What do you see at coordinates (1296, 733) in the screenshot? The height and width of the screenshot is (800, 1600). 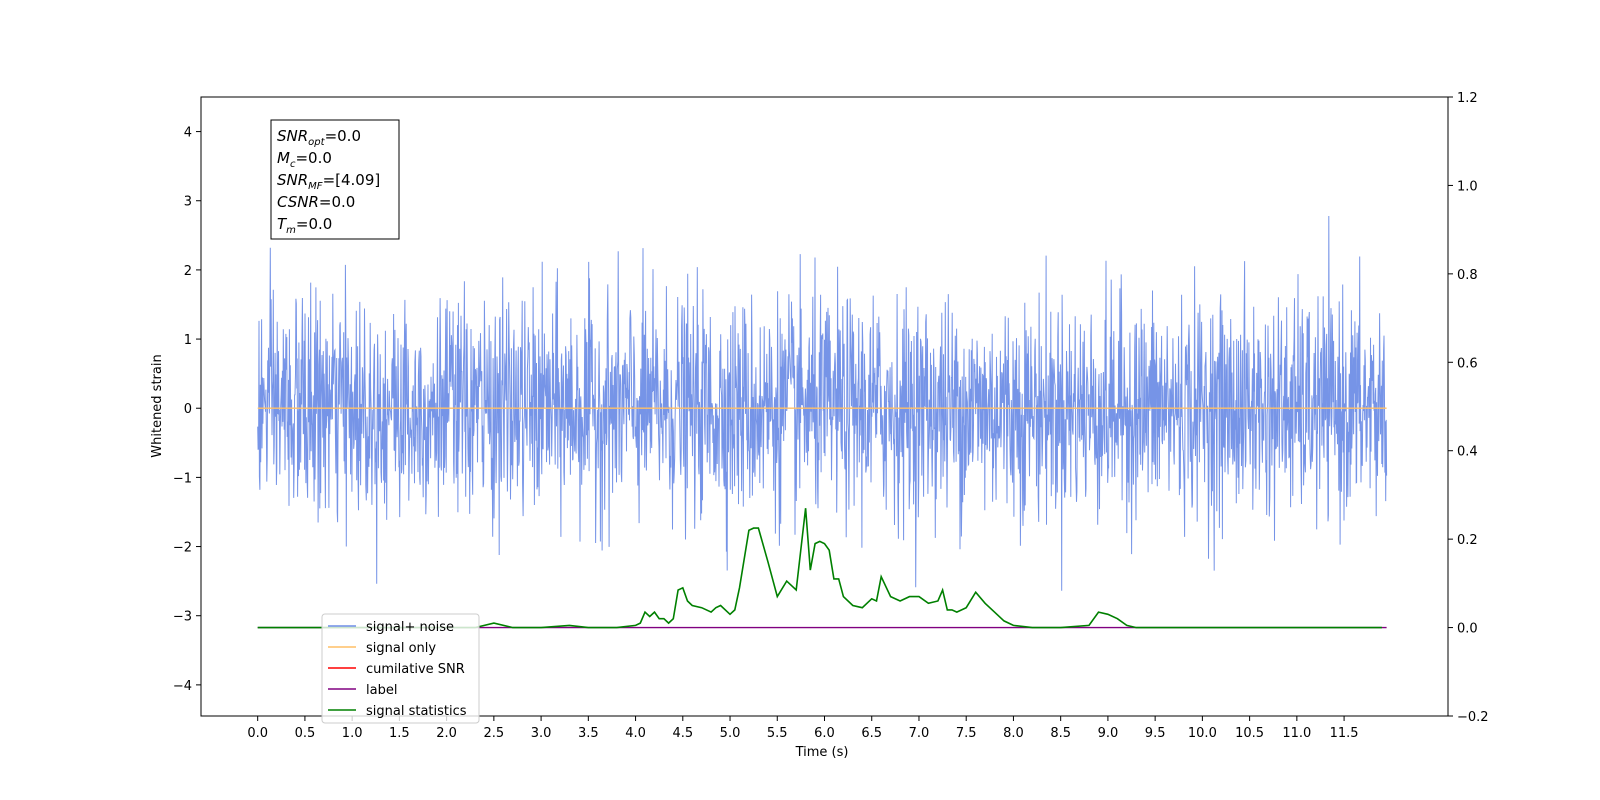 I see `x-tick-label: 11.0` at bounding box center [1296, 733].